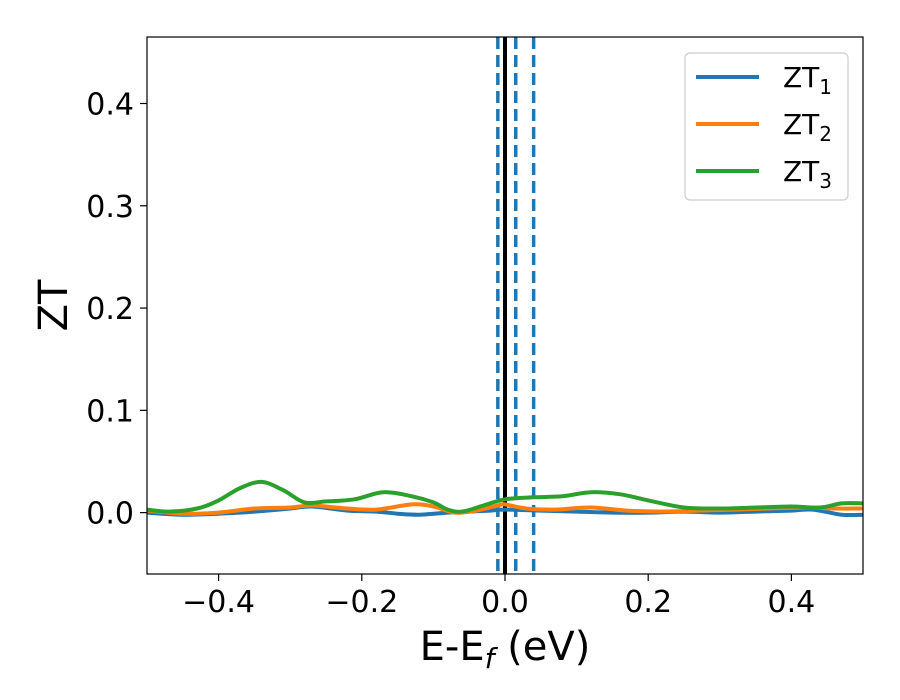  What do you see at coordinates (110, 104) in the screenshot?
I see `y-tick-label: 0.4` at bounding box center [110, 104].